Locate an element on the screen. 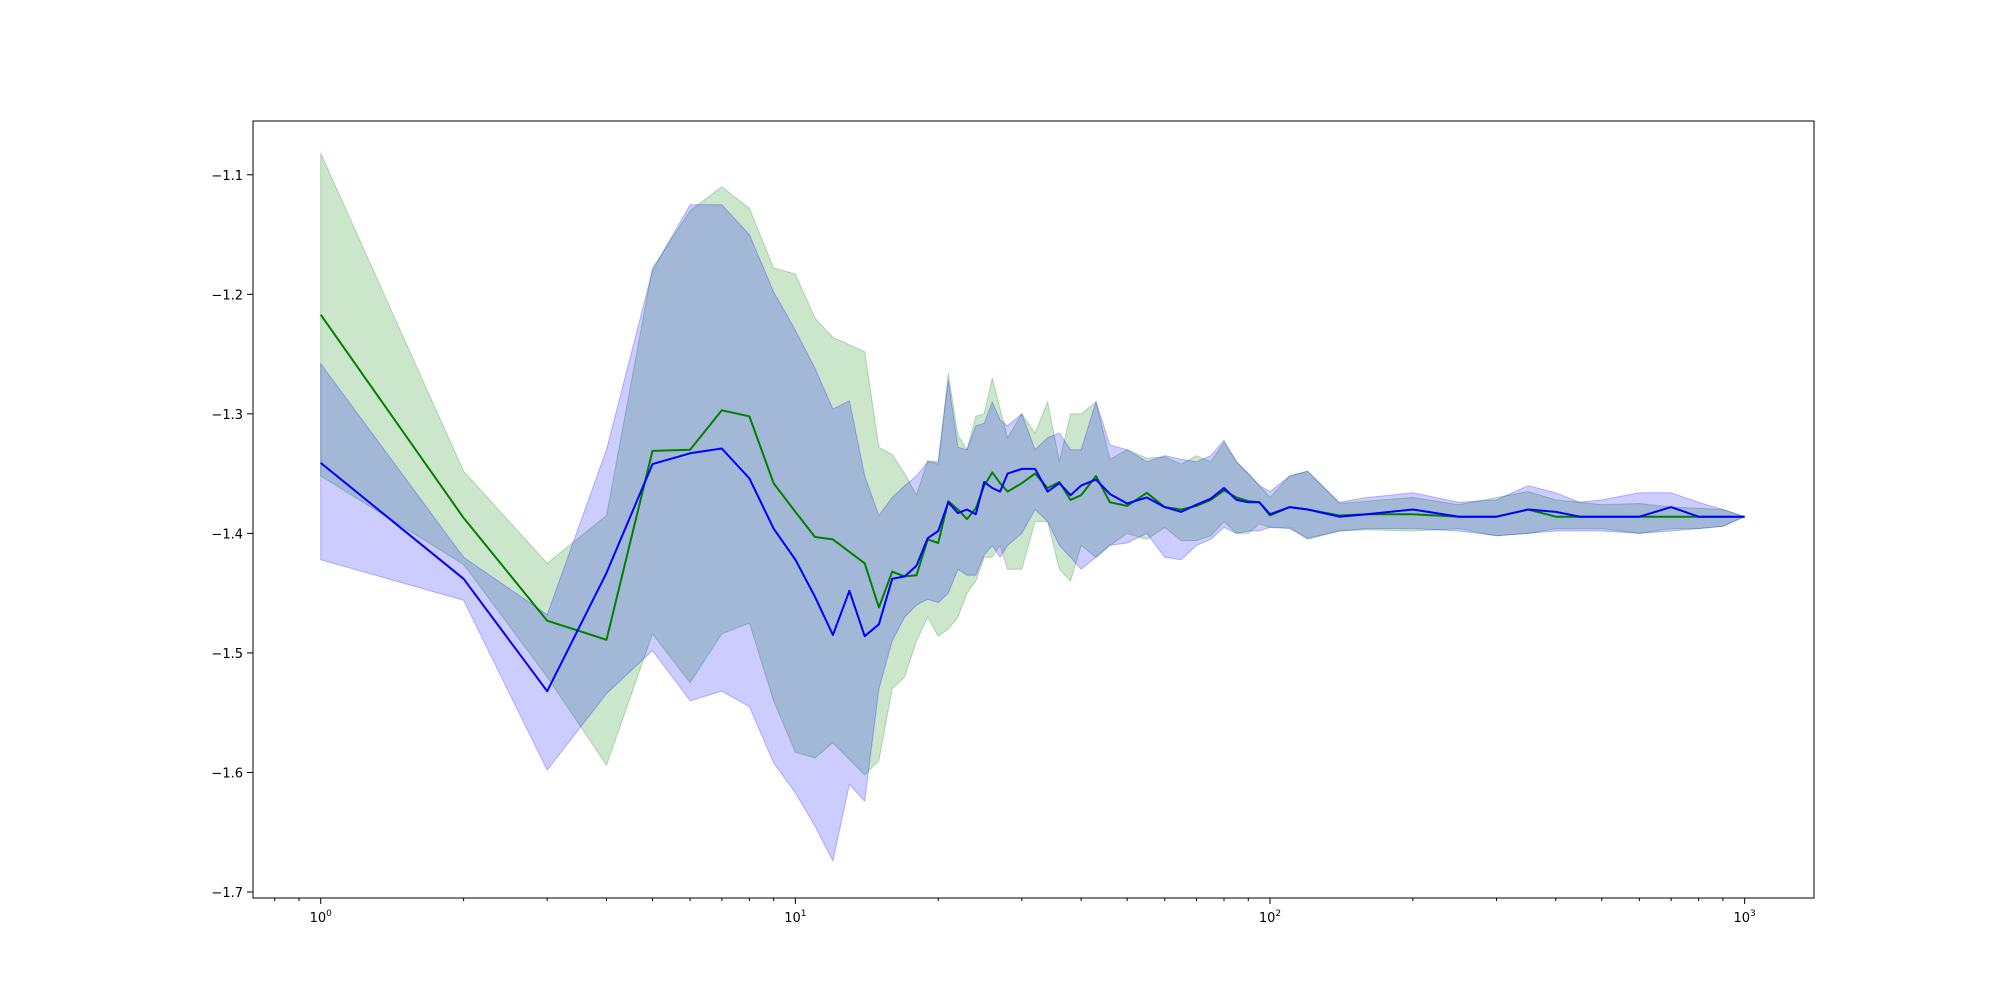  x-tick-label: 10³ is located at coordinates (1745, 917).